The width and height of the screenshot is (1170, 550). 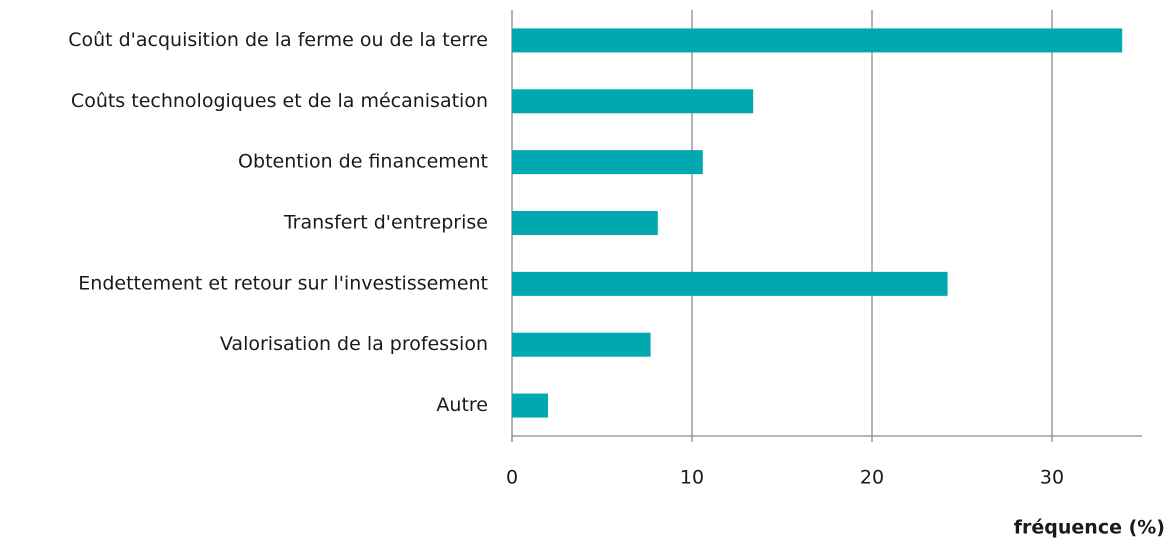 What do you see at coordinates (872, 478) in the screenshot?
I see `x-tick-label: 20` at bounding box center [872, 478].